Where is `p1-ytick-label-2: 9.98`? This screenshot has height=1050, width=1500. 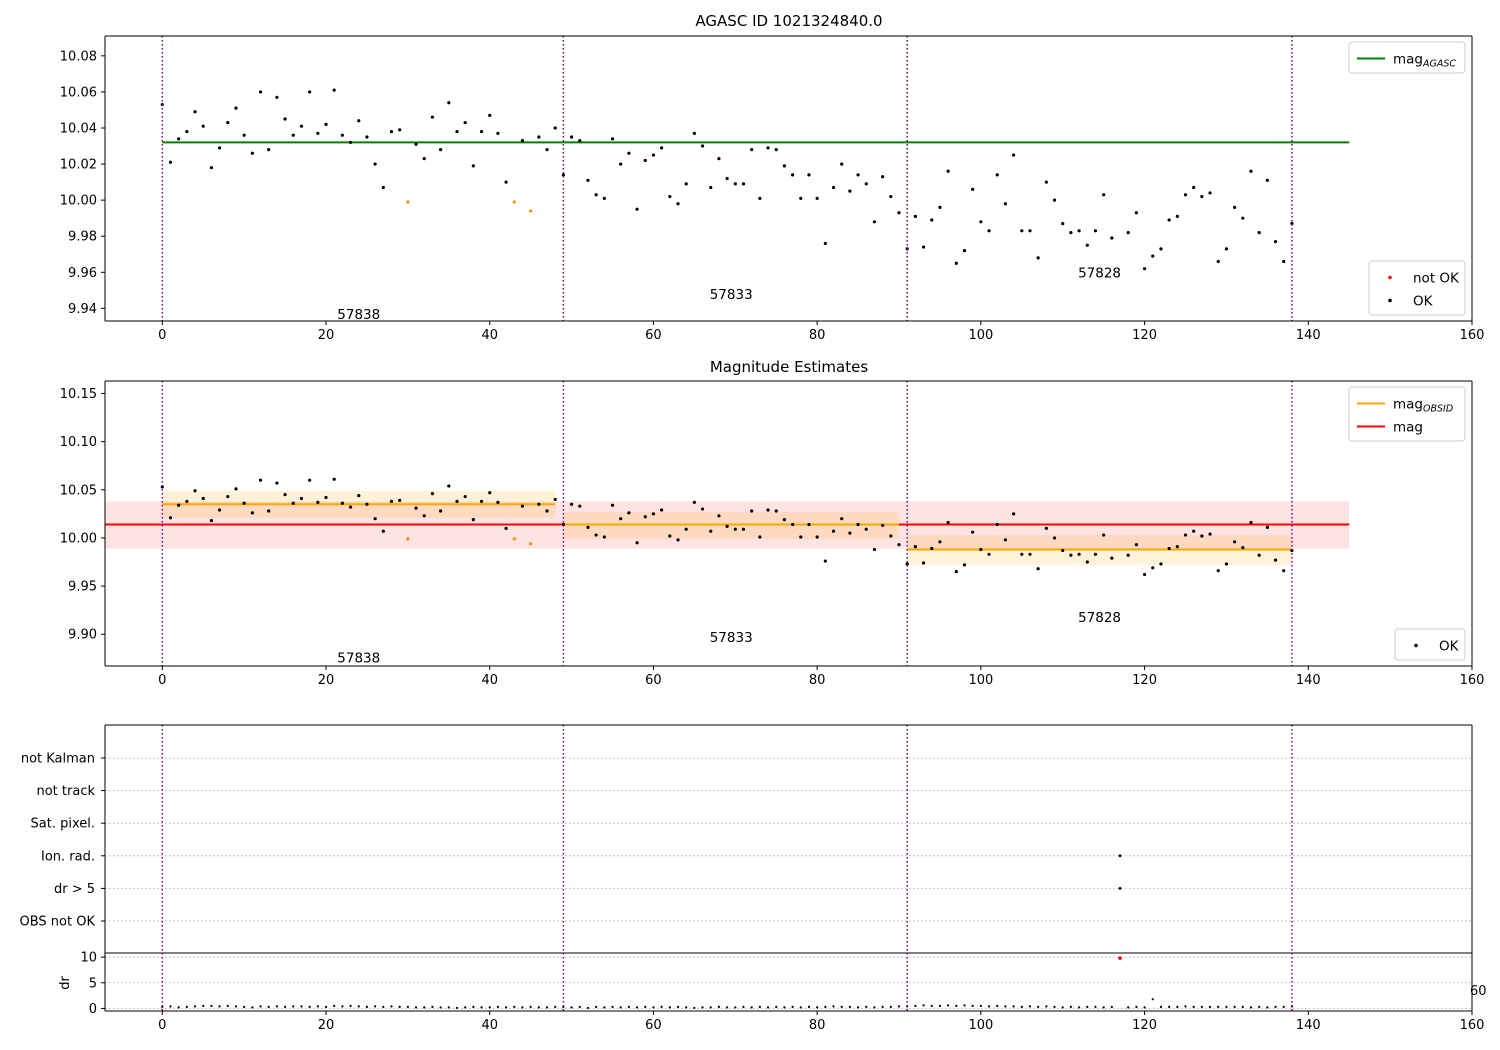 p1-ytick-label-2: 9.98 is located at coordinates (82, 237).